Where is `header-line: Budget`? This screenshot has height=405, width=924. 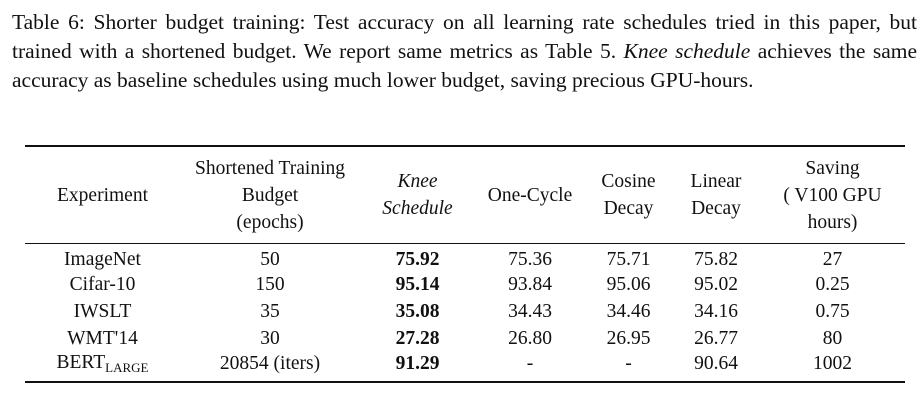 header-line: Budget is located at coordinates (270, 195).